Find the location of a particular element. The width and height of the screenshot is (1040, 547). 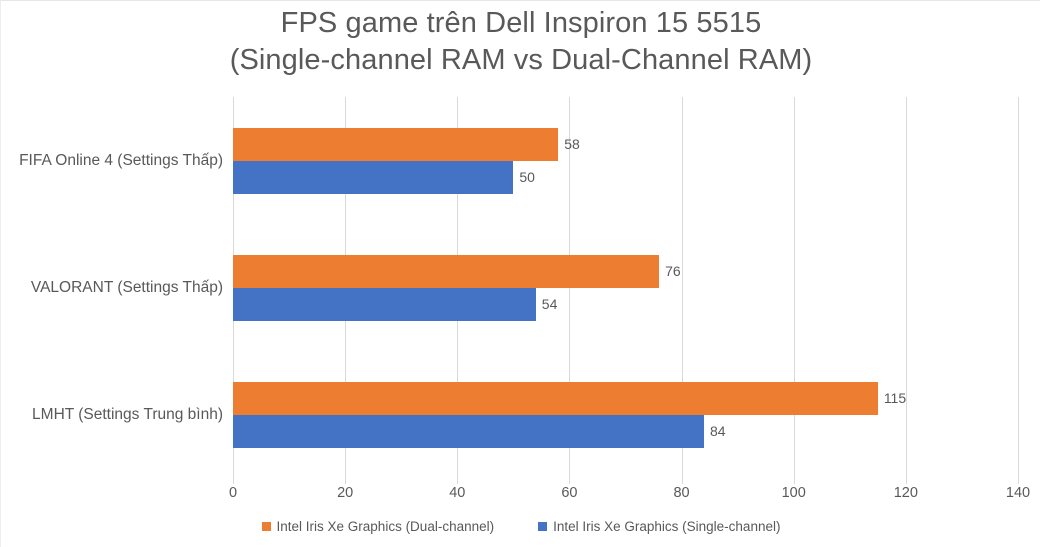

bar-value-label: 84 is located at coordinates (718, 430).